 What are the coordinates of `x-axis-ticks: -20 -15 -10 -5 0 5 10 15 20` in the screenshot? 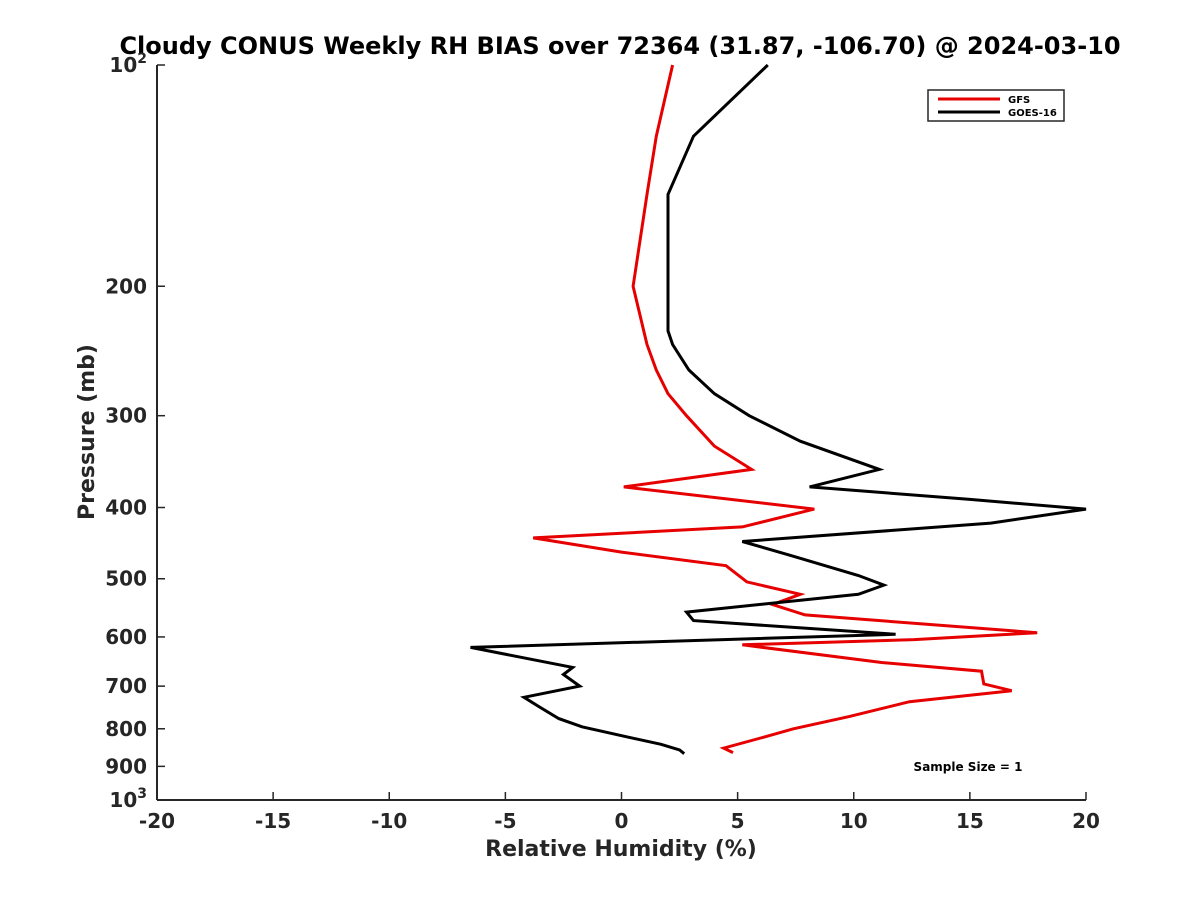 It's located at (619, 812).